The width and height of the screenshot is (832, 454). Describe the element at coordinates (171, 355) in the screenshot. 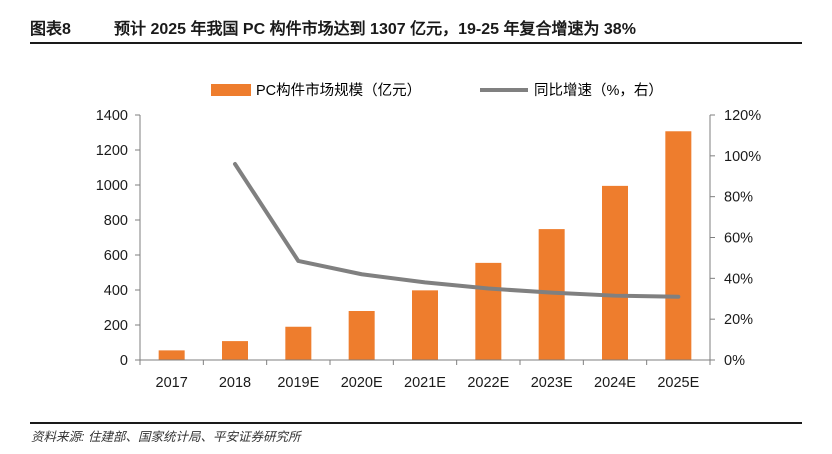

I see `bar-2017` at that location.